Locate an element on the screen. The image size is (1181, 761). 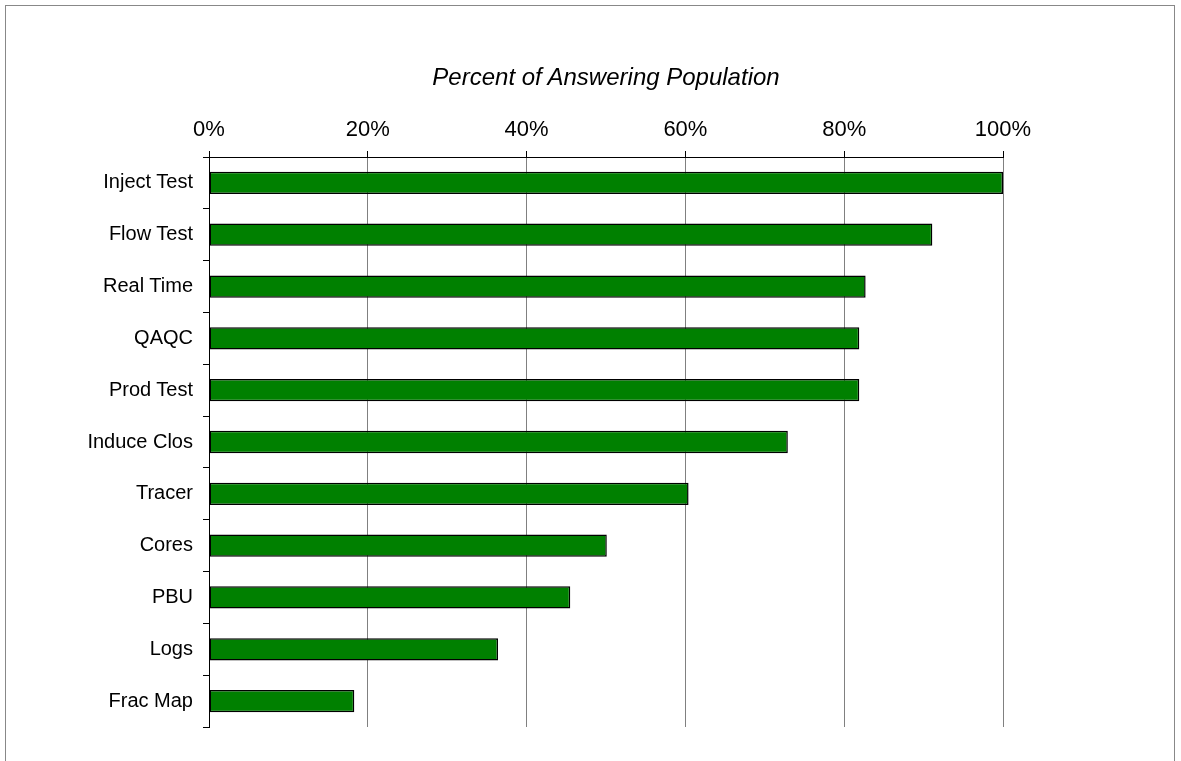
y-tick-label: Logs is located at coordinates (171, 647).